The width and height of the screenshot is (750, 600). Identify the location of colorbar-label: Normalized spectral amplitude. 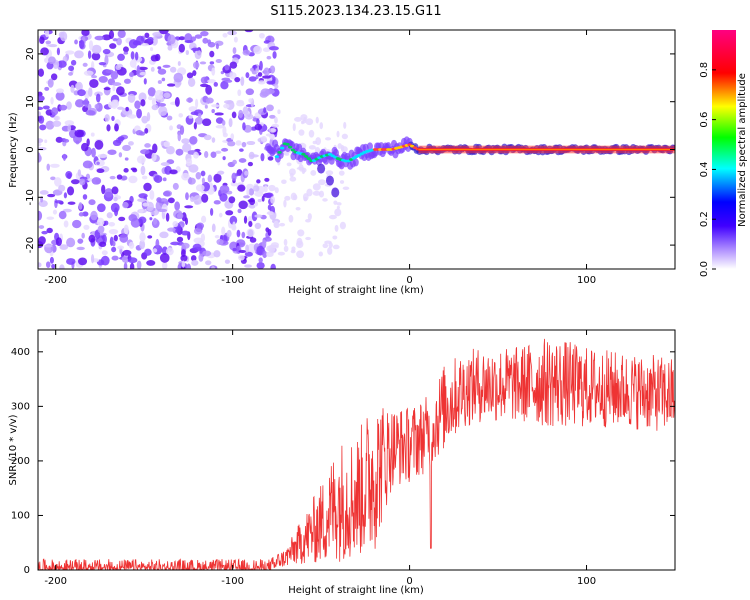
(742, 150).